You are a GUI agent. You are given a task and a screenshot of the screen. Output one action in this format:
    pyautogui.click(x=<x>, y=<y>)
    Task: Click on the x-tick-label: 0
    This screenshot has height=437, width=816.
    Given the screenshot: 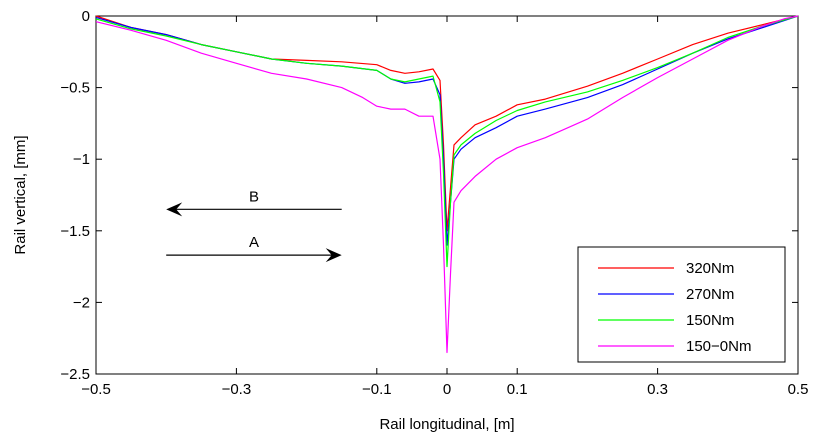 What is the action you would take?
    pyautogui.click(x=447, y=389)
    